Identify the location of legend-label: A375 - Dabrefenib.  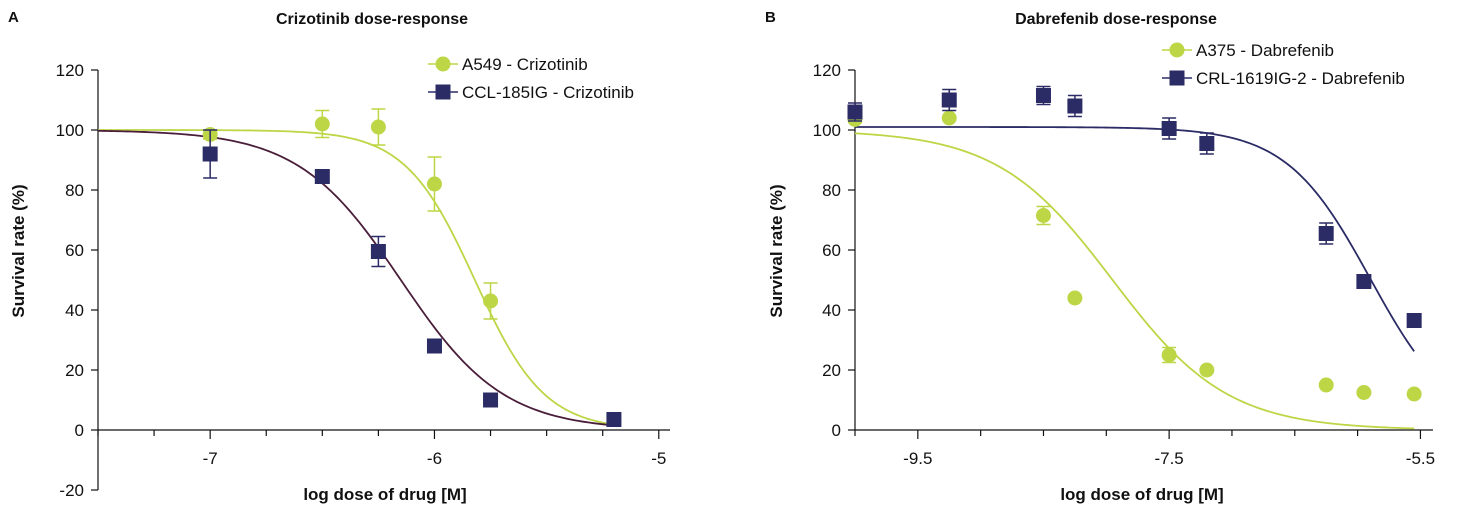
(1265, 50).